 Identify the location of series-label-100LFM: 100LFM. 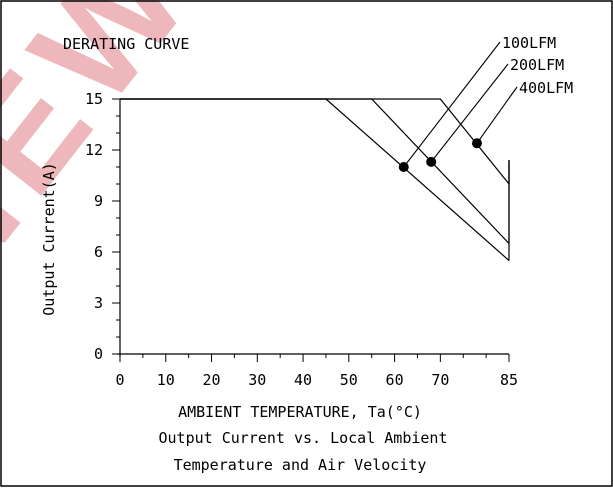
(529, 43).